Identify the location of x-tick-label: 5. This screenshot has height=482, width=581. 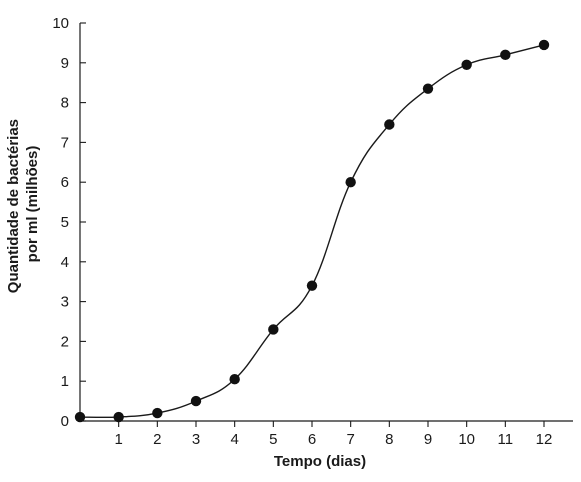
(273, 439).